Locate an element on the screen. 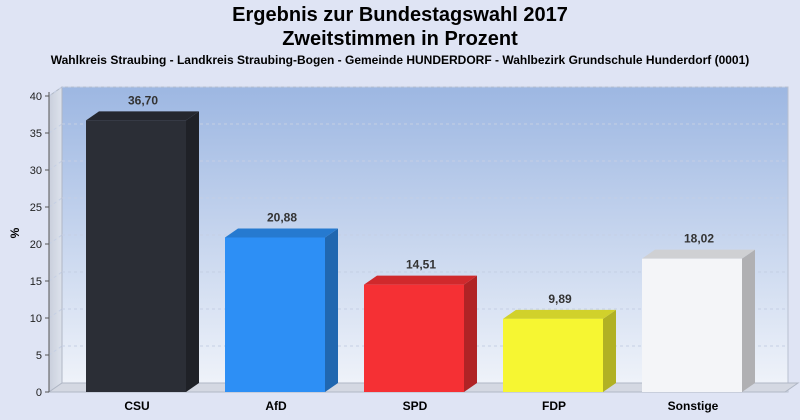  data-label-sonstige: 18,02 is located at coordinates (699, 239).